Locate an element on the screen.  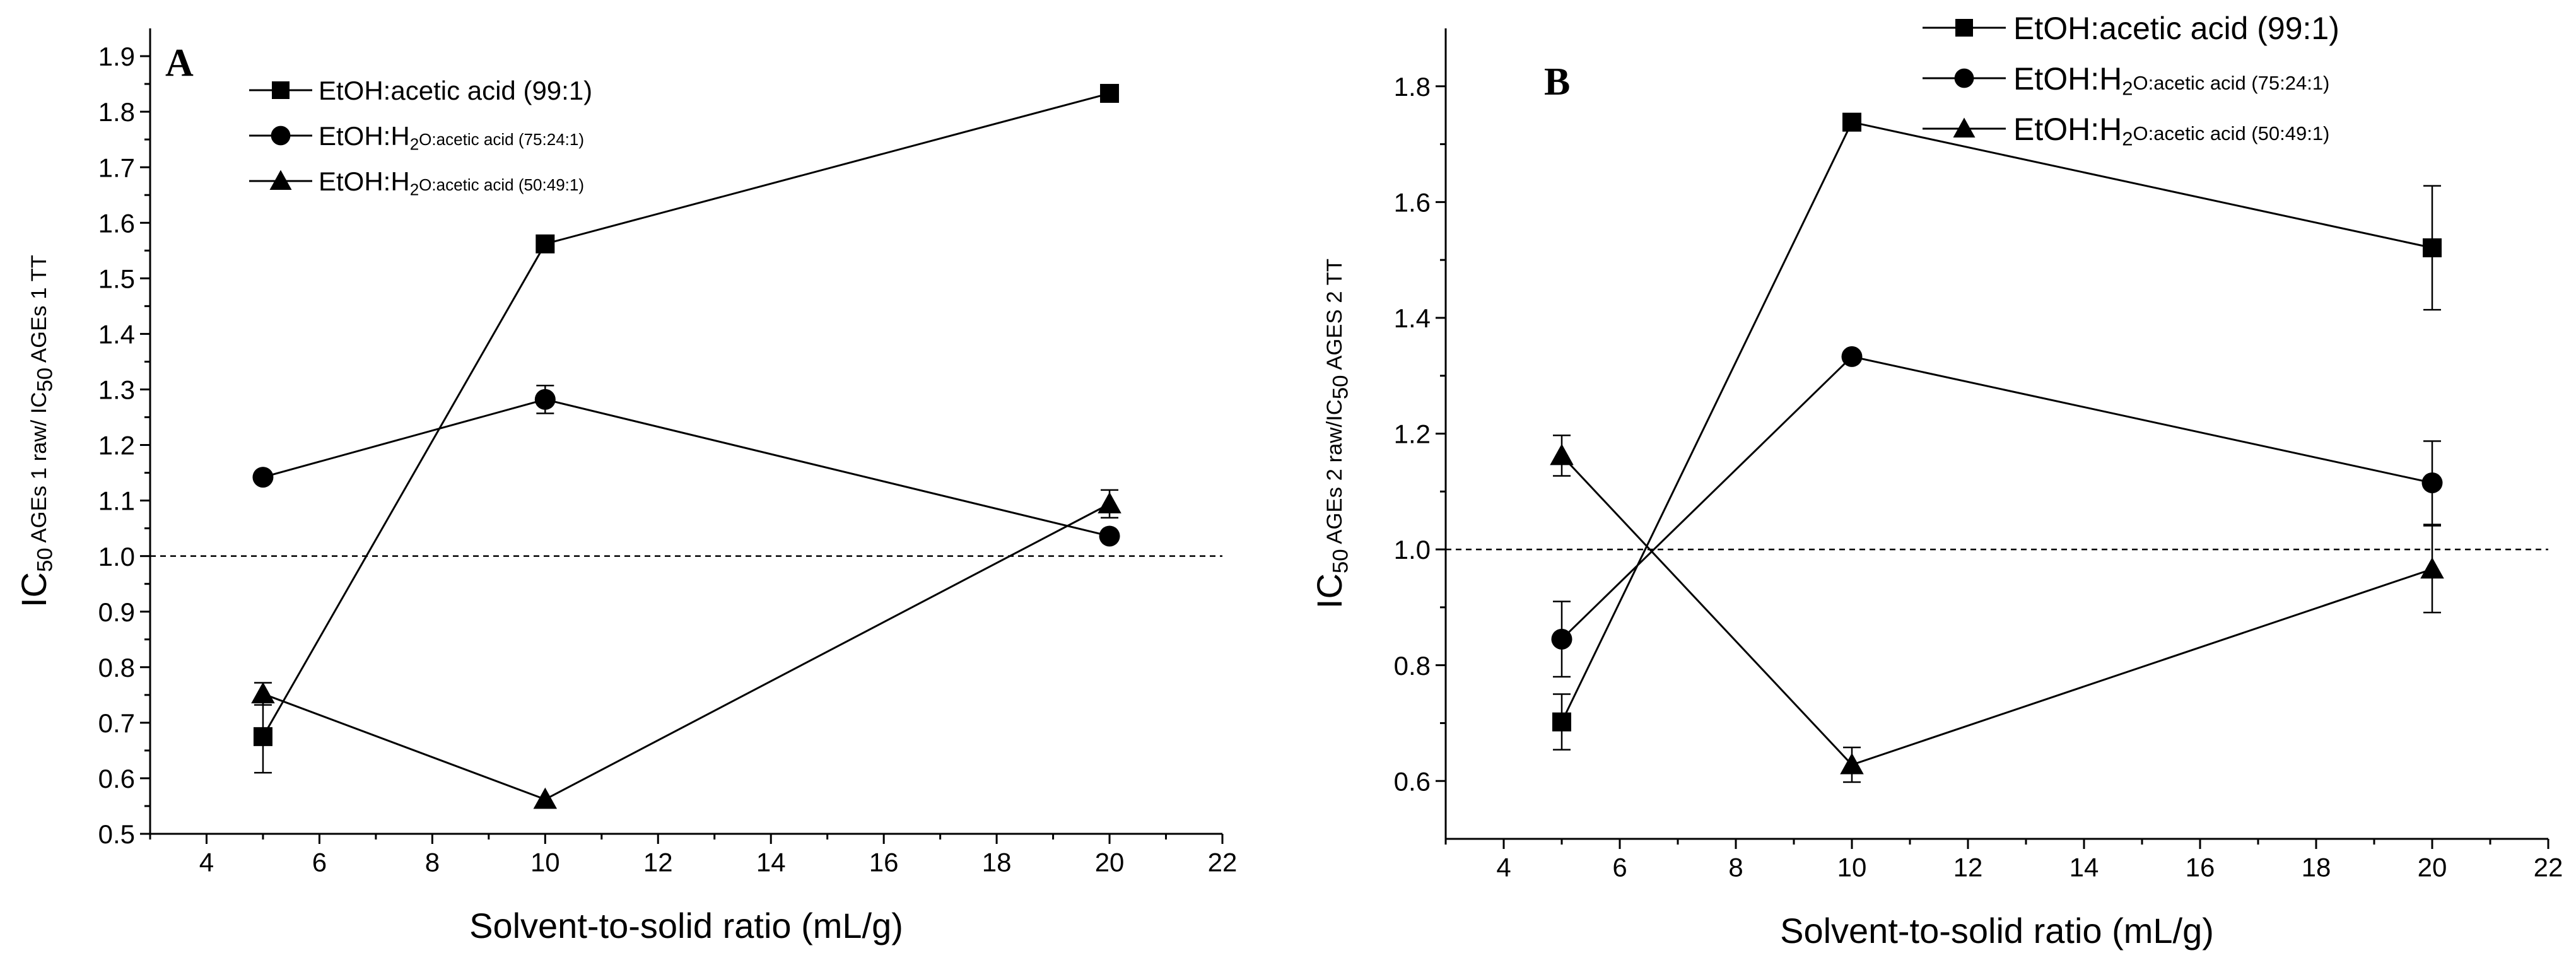
panel-label: B is located at coordinates (1557, 82).